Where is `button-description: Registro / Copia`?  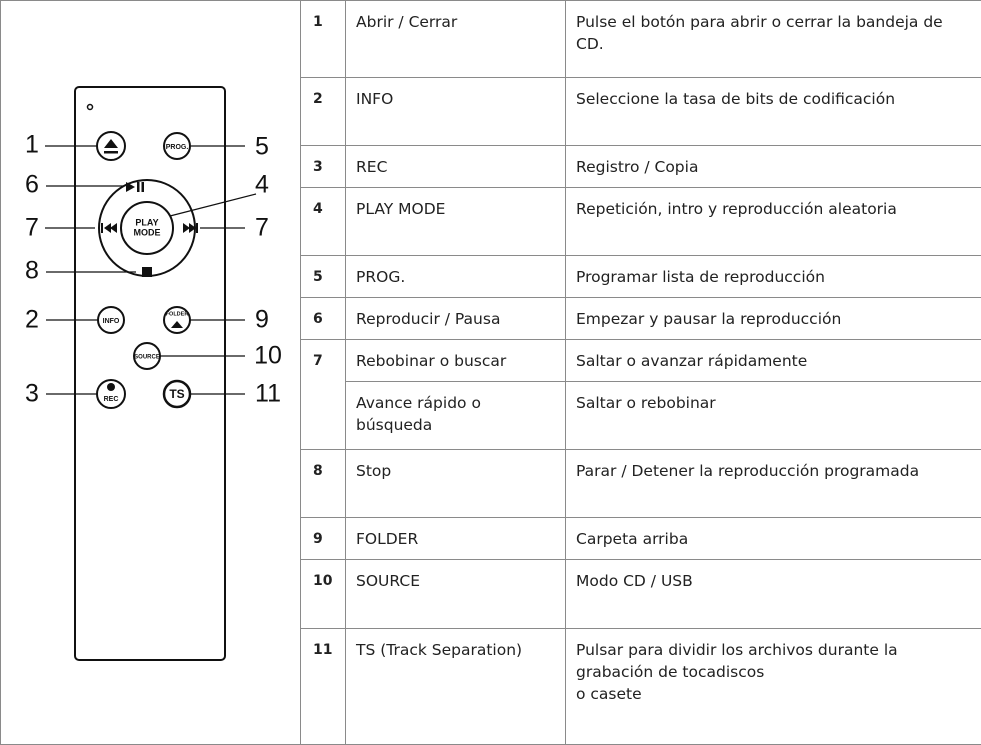
button-description: Registro / Copia is located at coordinates (773, 167).